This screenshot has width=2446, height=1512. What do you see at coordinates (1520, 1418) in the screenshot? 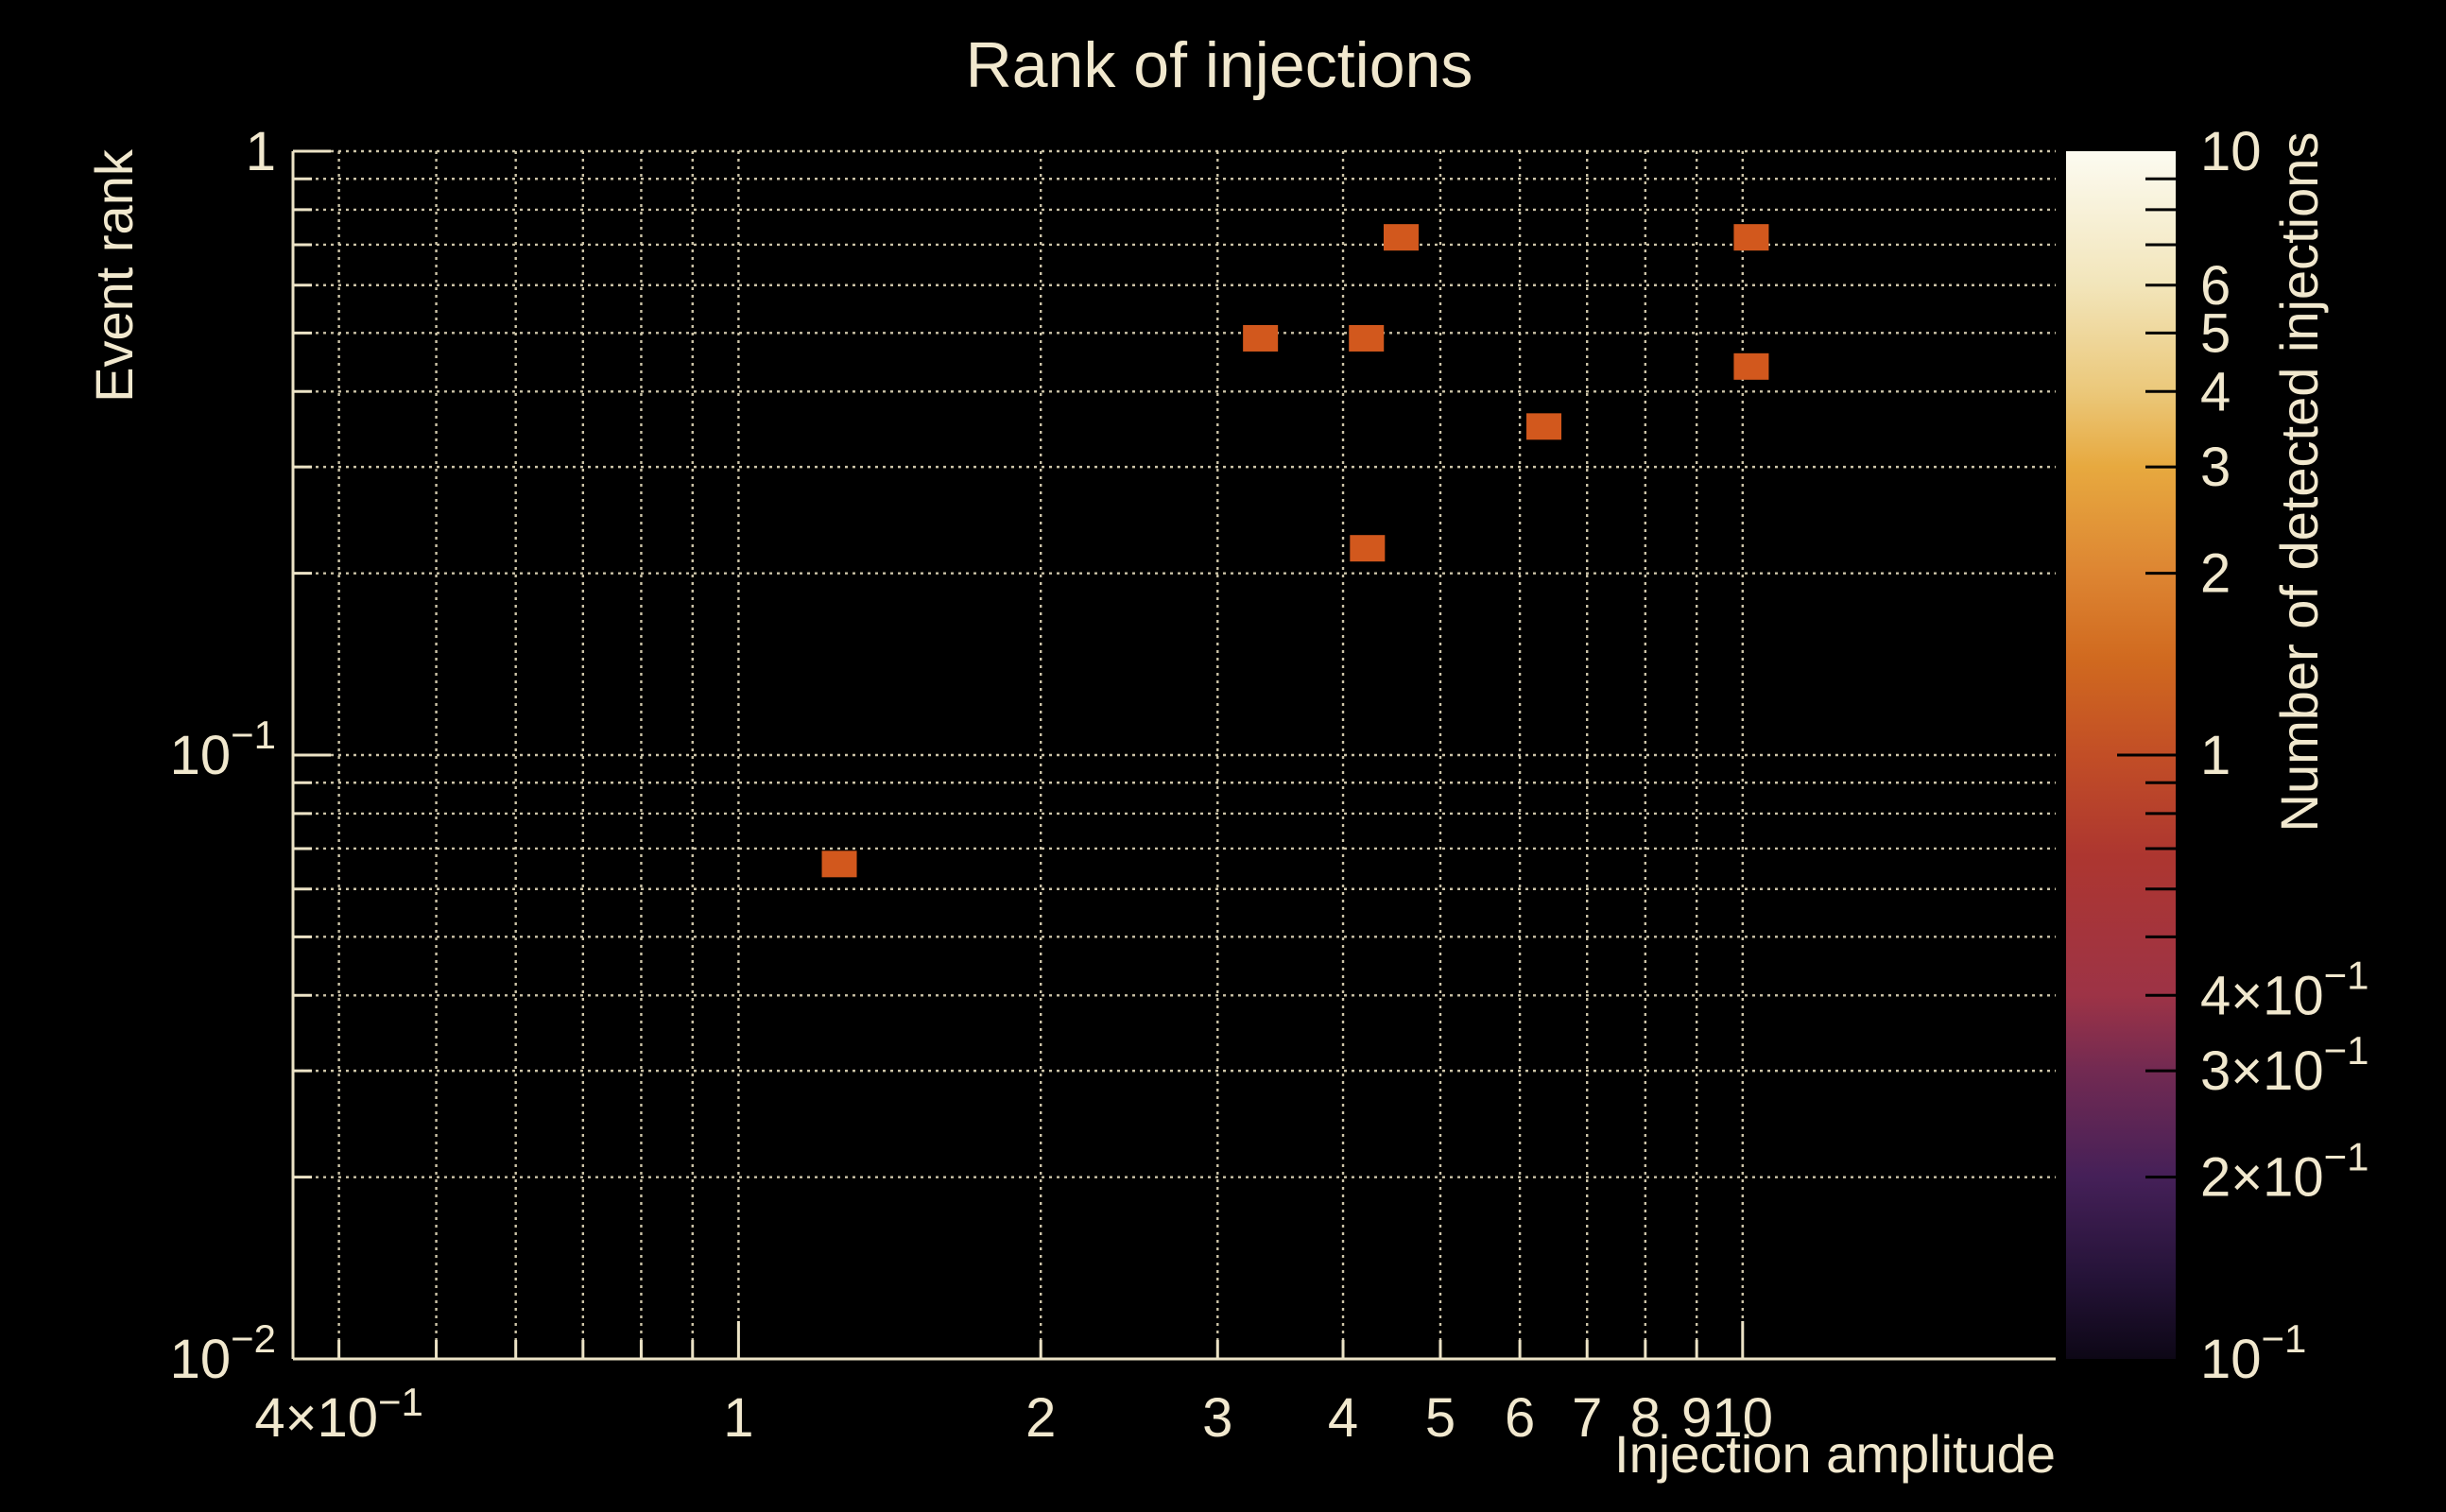
I see `x-tick-label: 6` at bounding box center [1520, 1418].